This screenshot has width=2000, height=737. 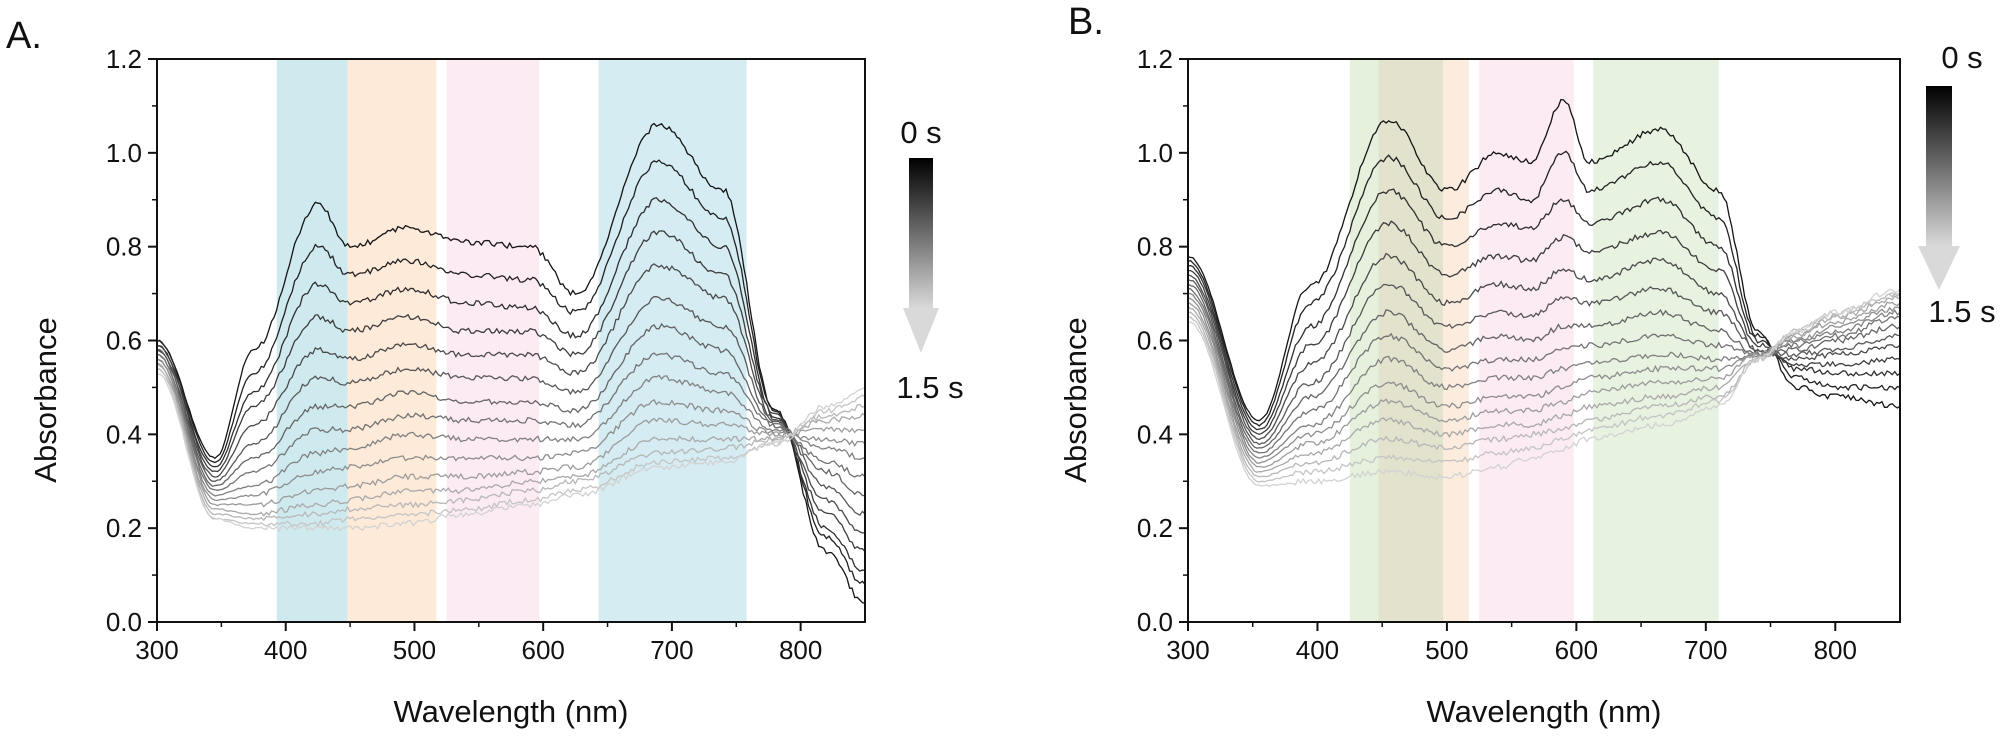 What do you see at coordinates (1155, 59) in the screenshot?
I see `panel-b-y-tick-label-6: 1.2` at bounding box center [1155, 59].